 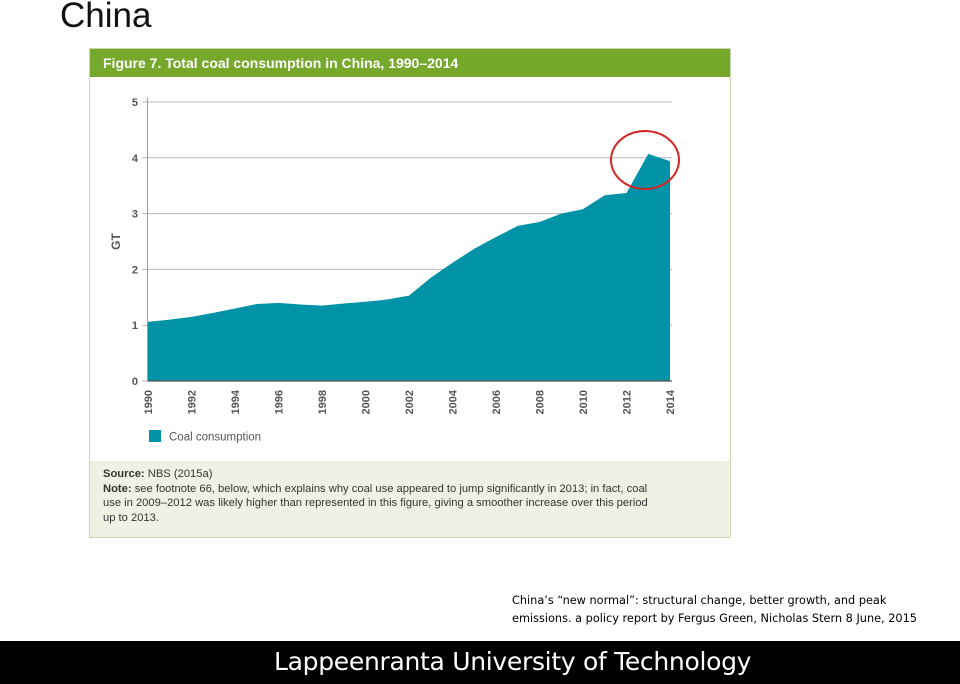 I want to click on source-text: NBS (2015a), so click(x=180, y=474).